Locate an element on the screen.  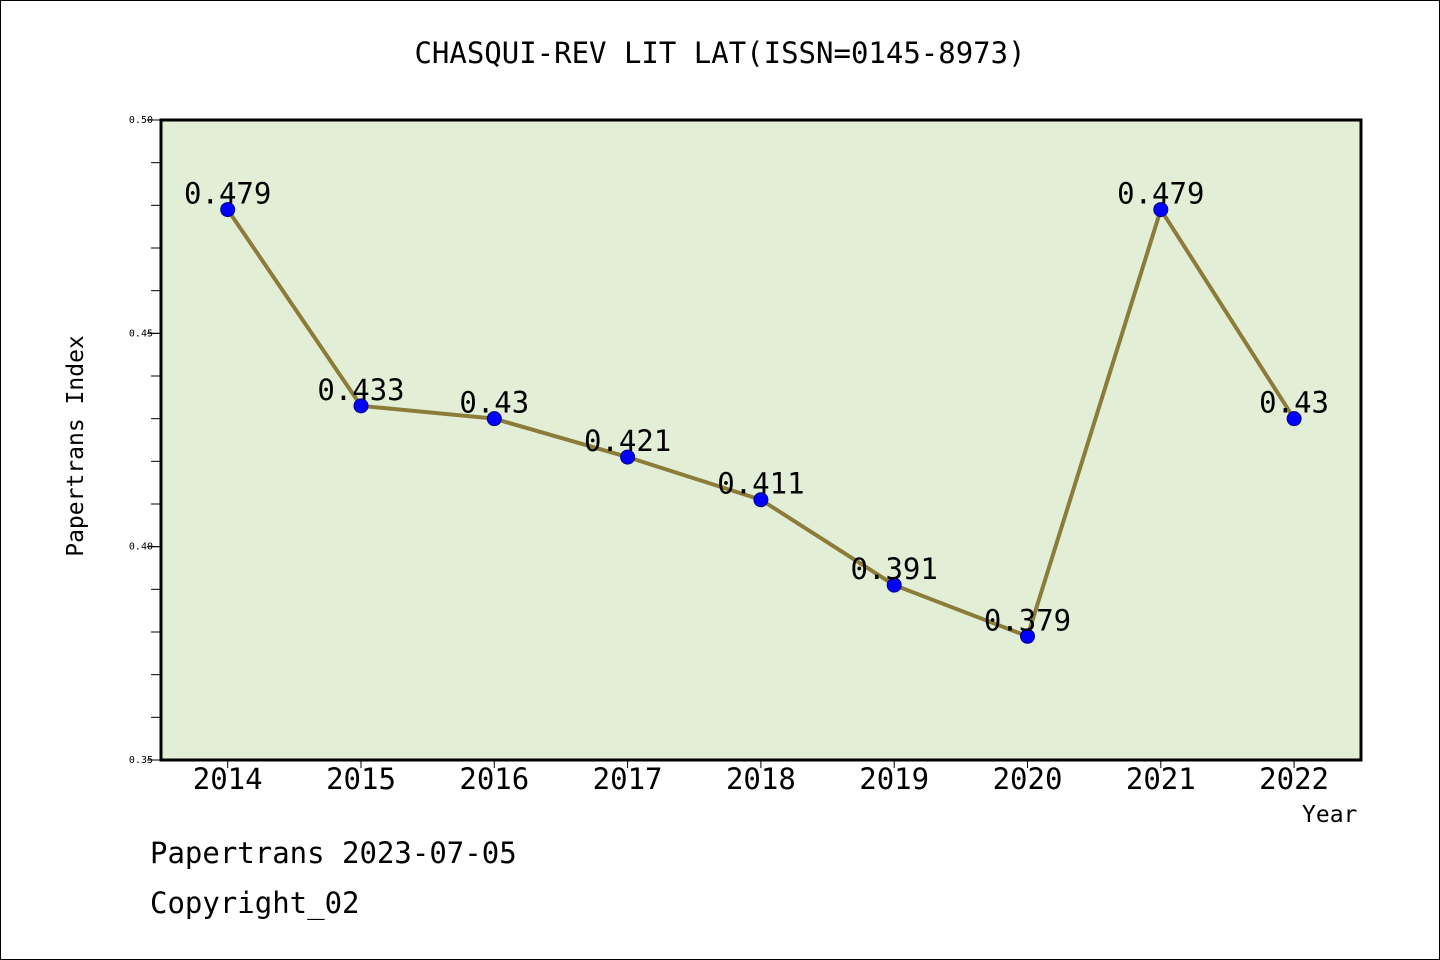
y-tick-label: 0.45 is located at coordinates (141, 333).